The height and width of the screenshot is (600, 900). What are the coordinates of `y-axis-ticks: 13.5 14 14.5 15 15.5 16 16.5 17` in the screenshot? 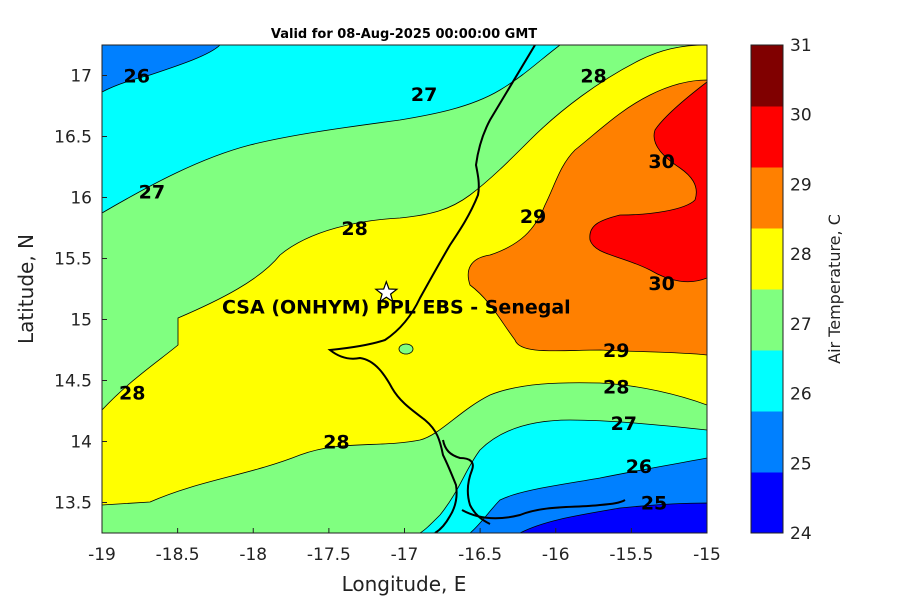 It's located at (80, 290).